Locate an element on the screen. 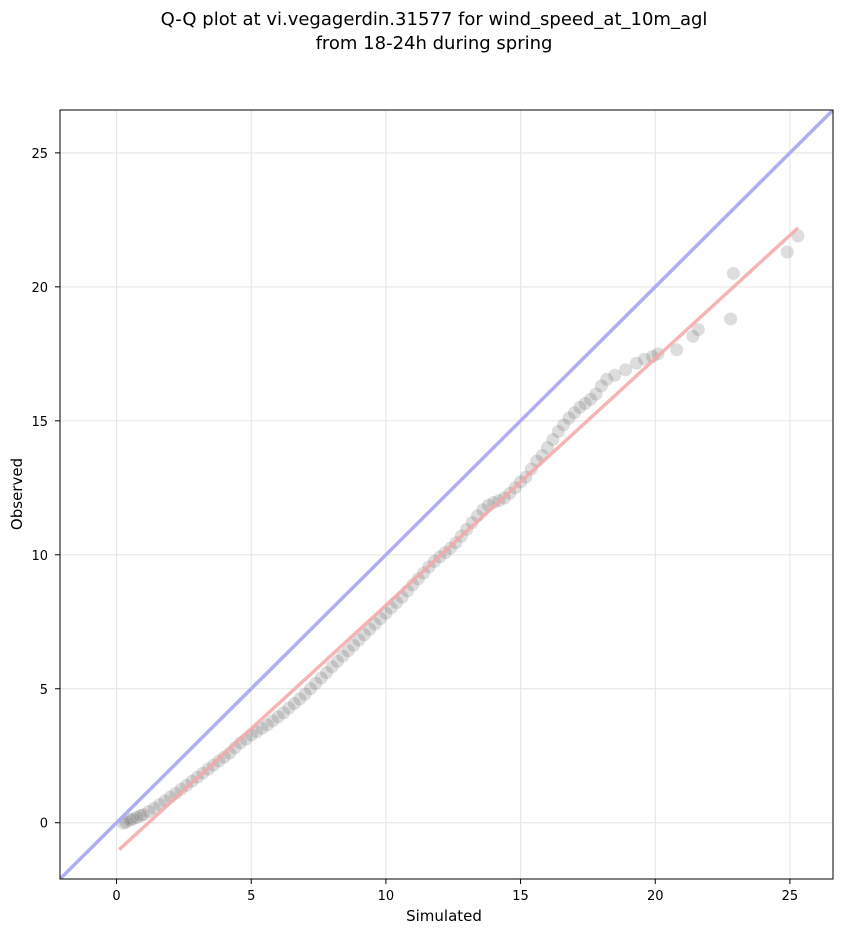 This screenshot has width=843, height=934. x-tick-label: 15 is located at coordinates (520, 896).